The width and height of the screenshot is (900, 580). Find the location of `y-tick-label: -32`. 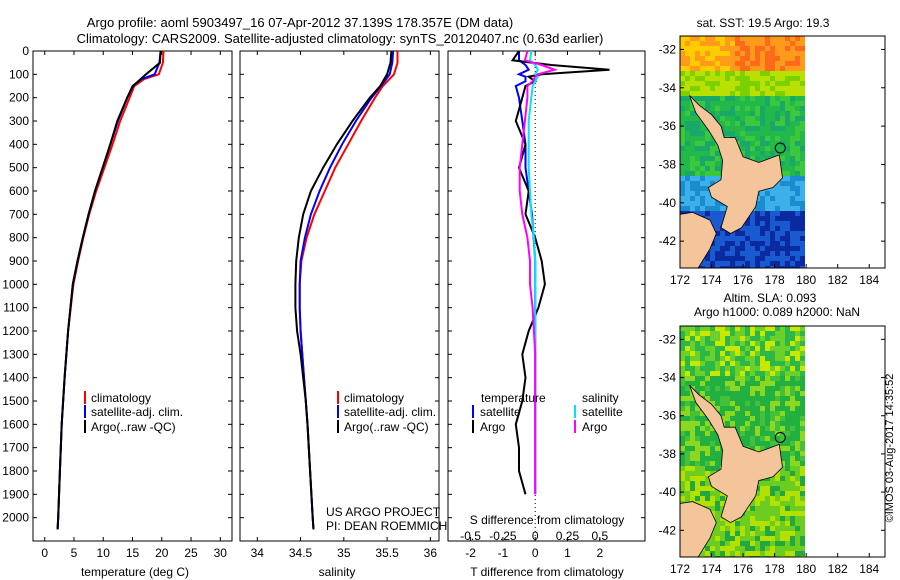

y-tick-label: -32 is located at coordinates (668, 49).